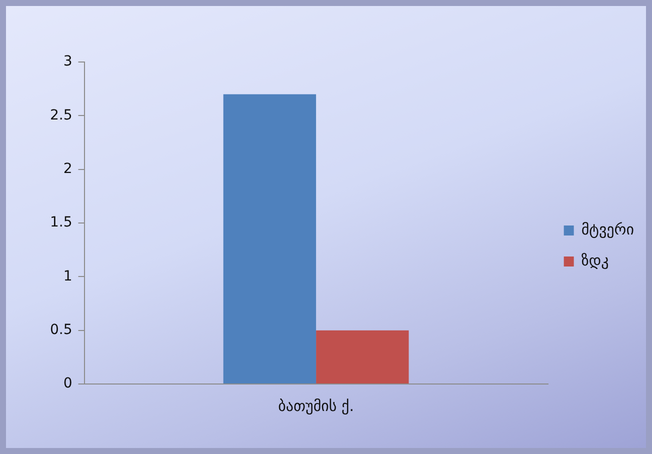 This screenshot has height=454, width=652. I want to click on y-tick-label: 1, so click(67, 276).